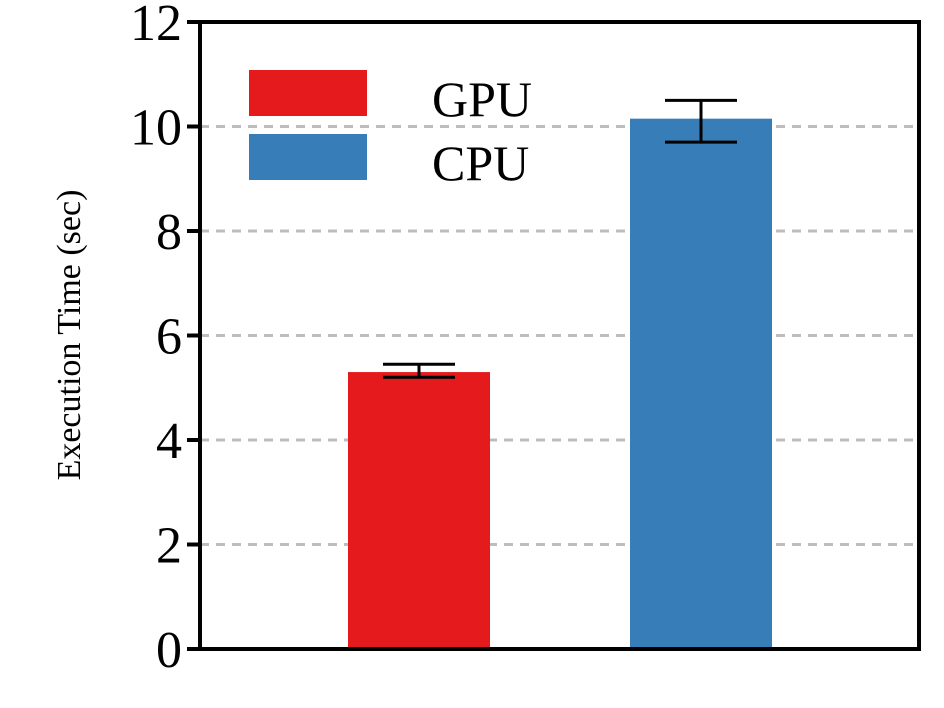  I want to click on y-axis-title: Execution Time (sec), so click(69, 335).